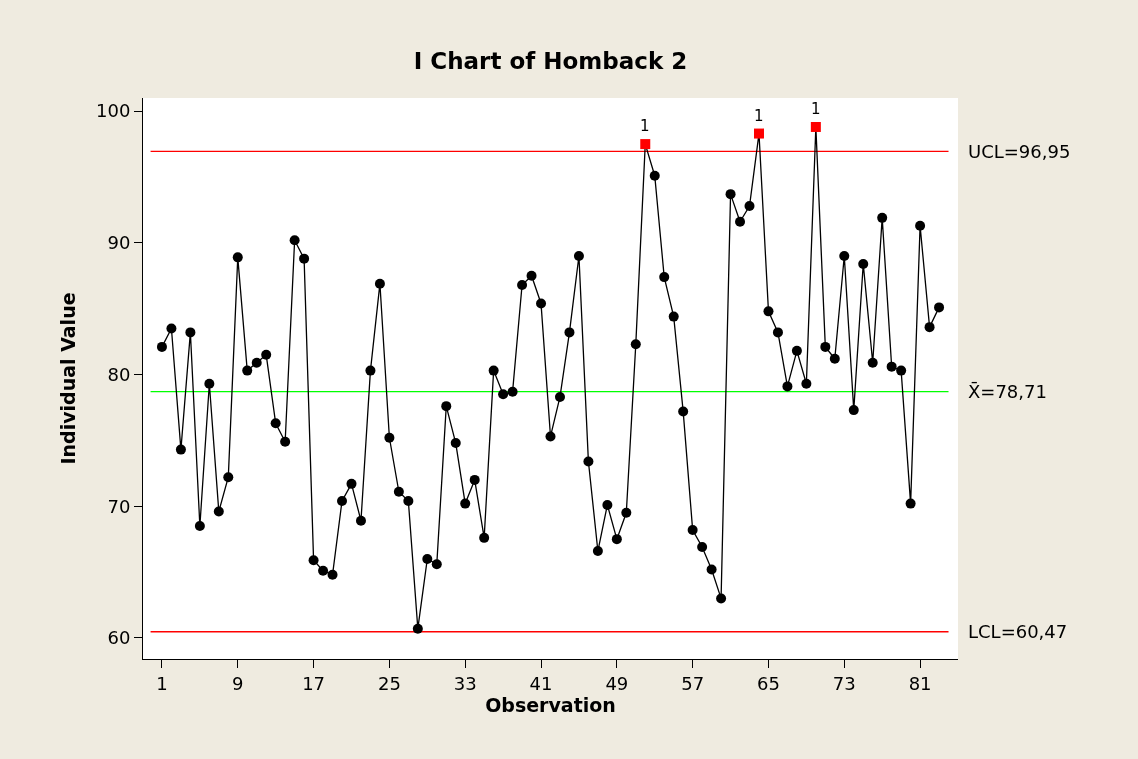 The width and height of the screenshot is (1138, 759). I want to click on x-tick-label: 17, so click(314, 683).